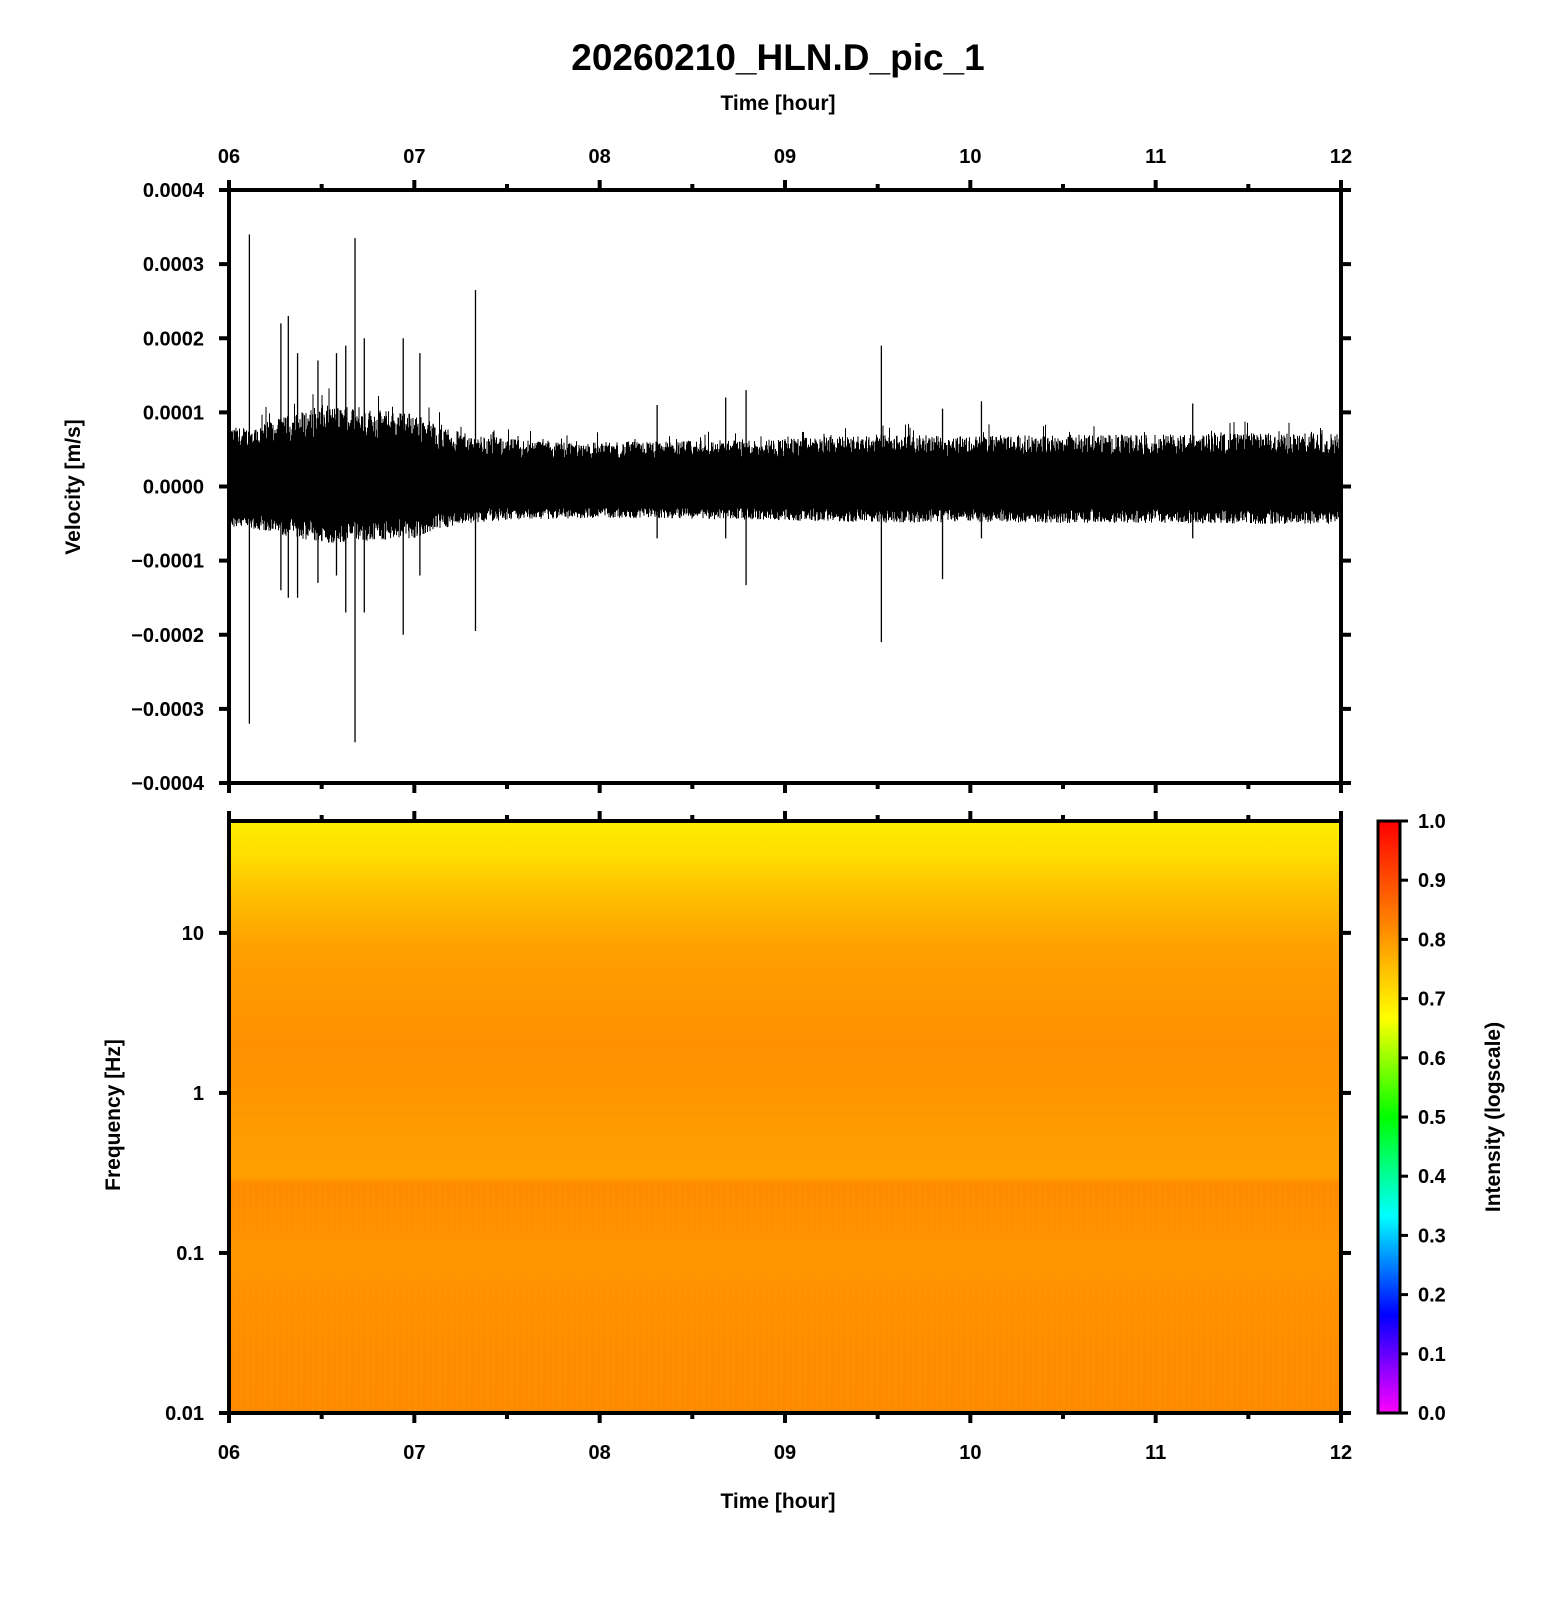 The image size is (1556, 1600). What do you see at coordinates (1432, 1236) in the screenshot?
I see `colorbar-tick-label: 0.3` at bounding box center [1432, 1236].